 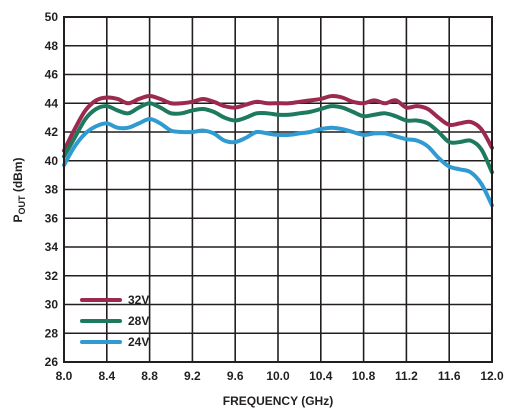 I want to click on x-tick-label: 10.4, so click(x=321, y=376).